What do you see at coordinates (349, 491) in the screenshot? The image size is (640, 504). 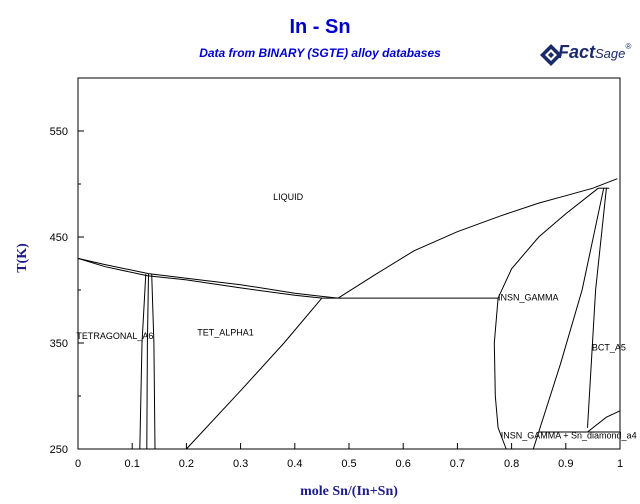 I see `x-axis-title: mole Sn/(In+Sn)` at bounding box center [349, 491].